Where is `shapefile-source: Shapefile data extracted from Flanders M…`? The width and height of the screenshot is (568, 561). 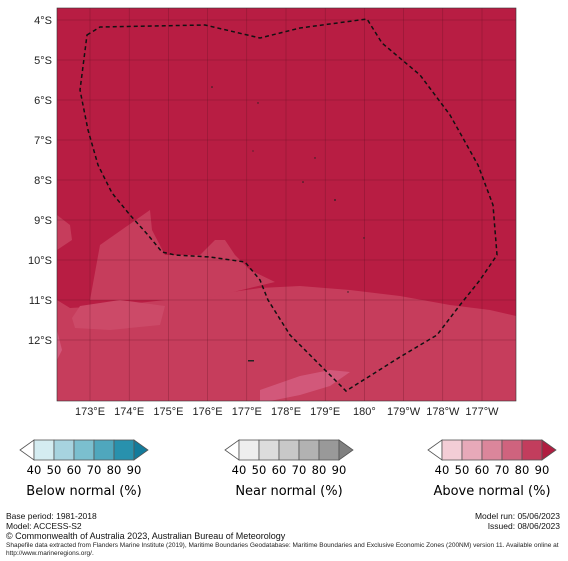 shapefile-source: Shapefile data extracted from Flanders M… is located at coordinates (282, 549).